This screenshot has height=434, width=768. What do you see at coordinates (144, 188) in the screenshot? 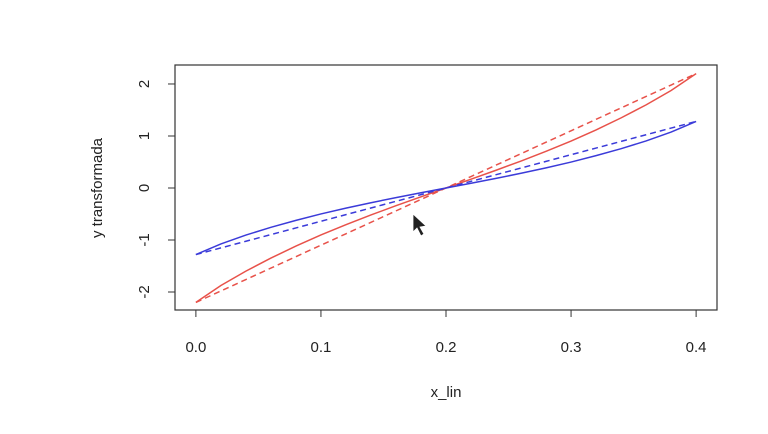
I see `y-tick-label: 0` at bounding box center [144, 188].